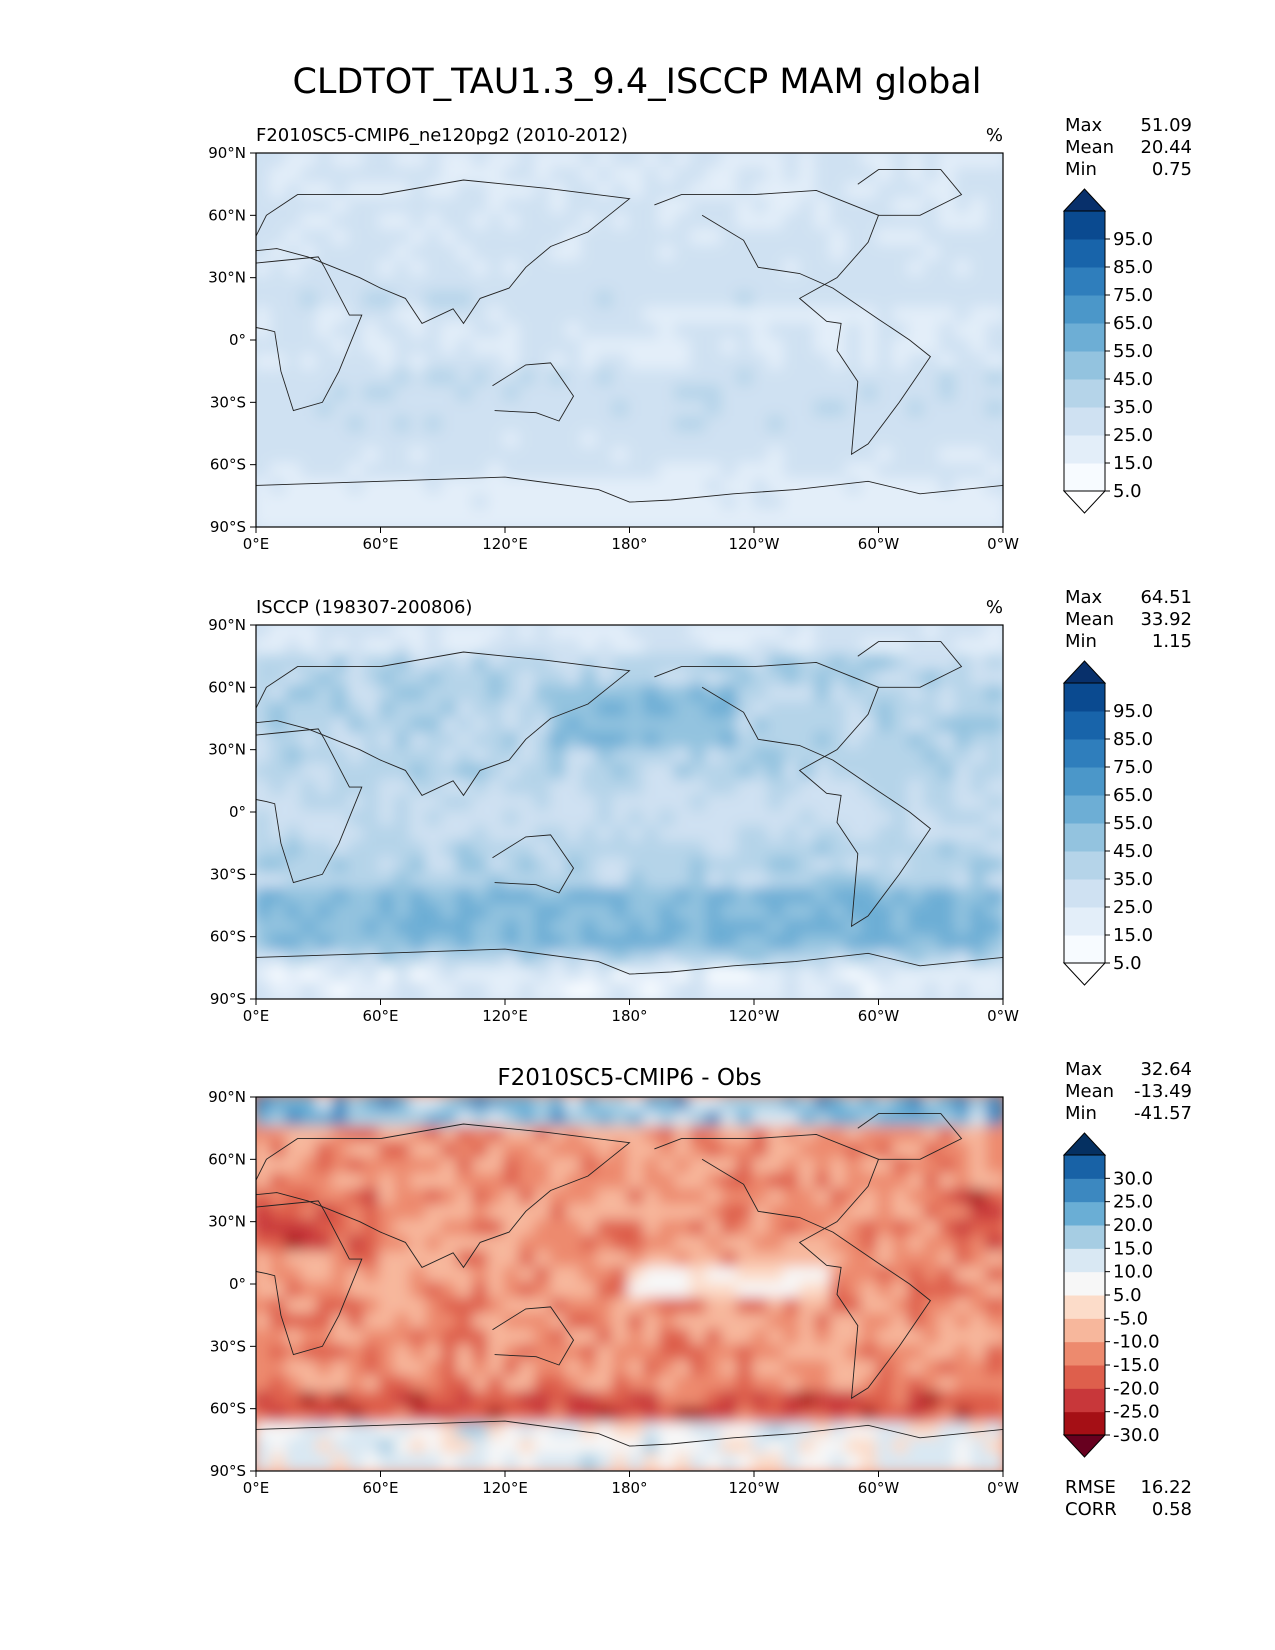 This screenshot has width=1275, height=1650. Describe the element at coordinates (228, 1346) in the screenshot. I see `lat-tick-label: 30°S` at that location.